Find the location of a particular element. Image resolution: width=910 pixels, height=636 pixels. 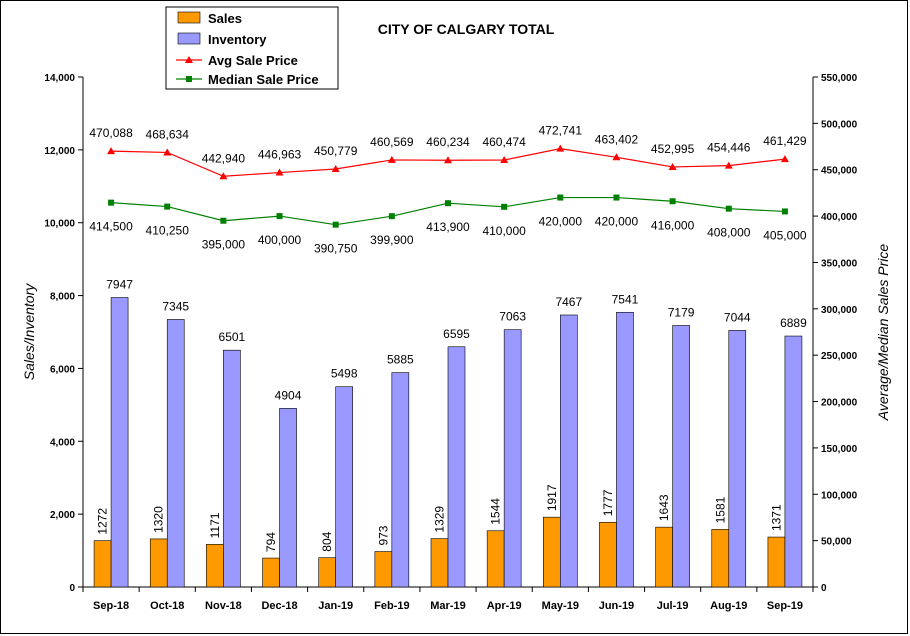

legend-label-median-sale-price: Median Sale Price is located at coordinates (263, 79).